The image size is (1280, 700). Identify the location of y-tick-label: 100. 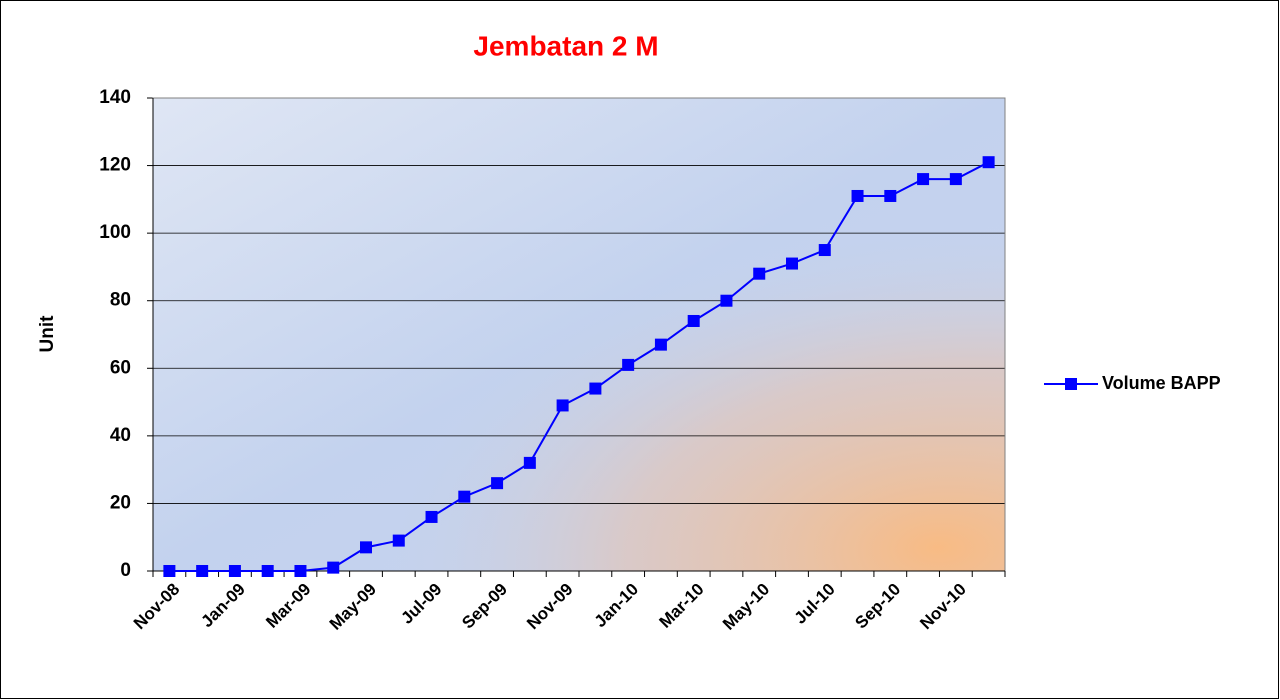
(115, 232).